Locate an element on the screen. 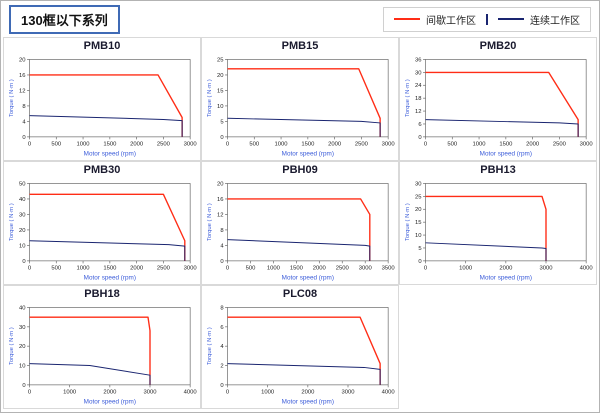 The width and height of the screenshot is (600, 413). chart-title: PBH18 is located at coordinates (102, 294).